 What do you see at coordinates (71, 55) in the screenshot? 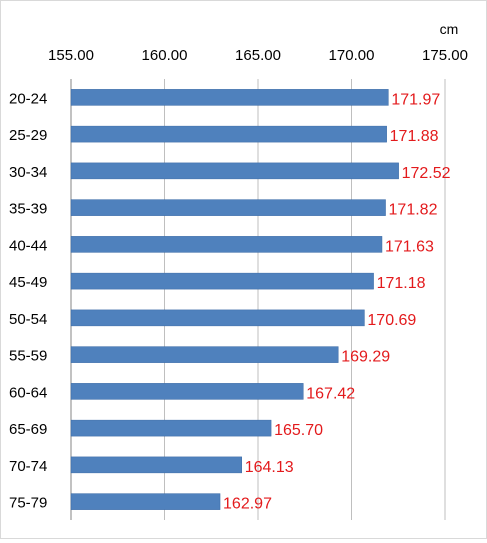
I see `x-tick-label: 155.00` at bounding box center [71, 55].